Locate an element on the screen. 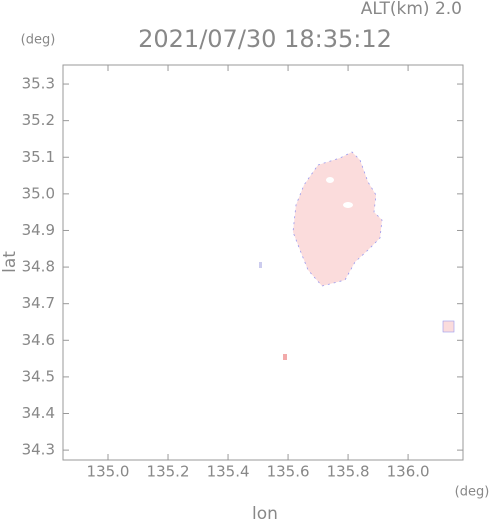  chart-title: 2021/07/30 18:35:12 is located at coordinates (265, 39).